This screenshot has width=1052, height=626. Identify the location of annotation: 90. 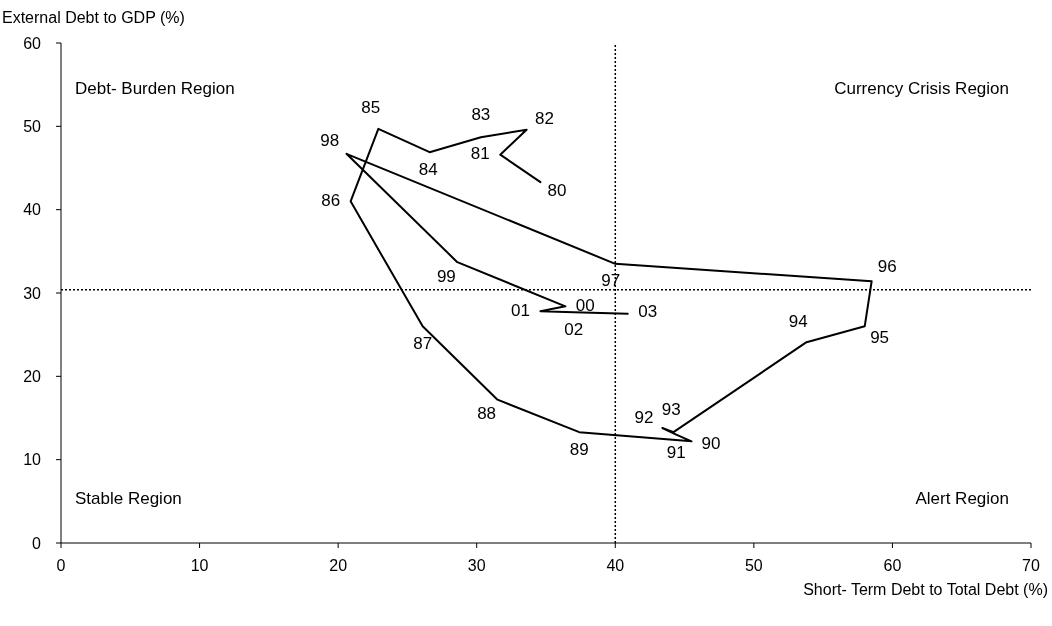
(711, 444).